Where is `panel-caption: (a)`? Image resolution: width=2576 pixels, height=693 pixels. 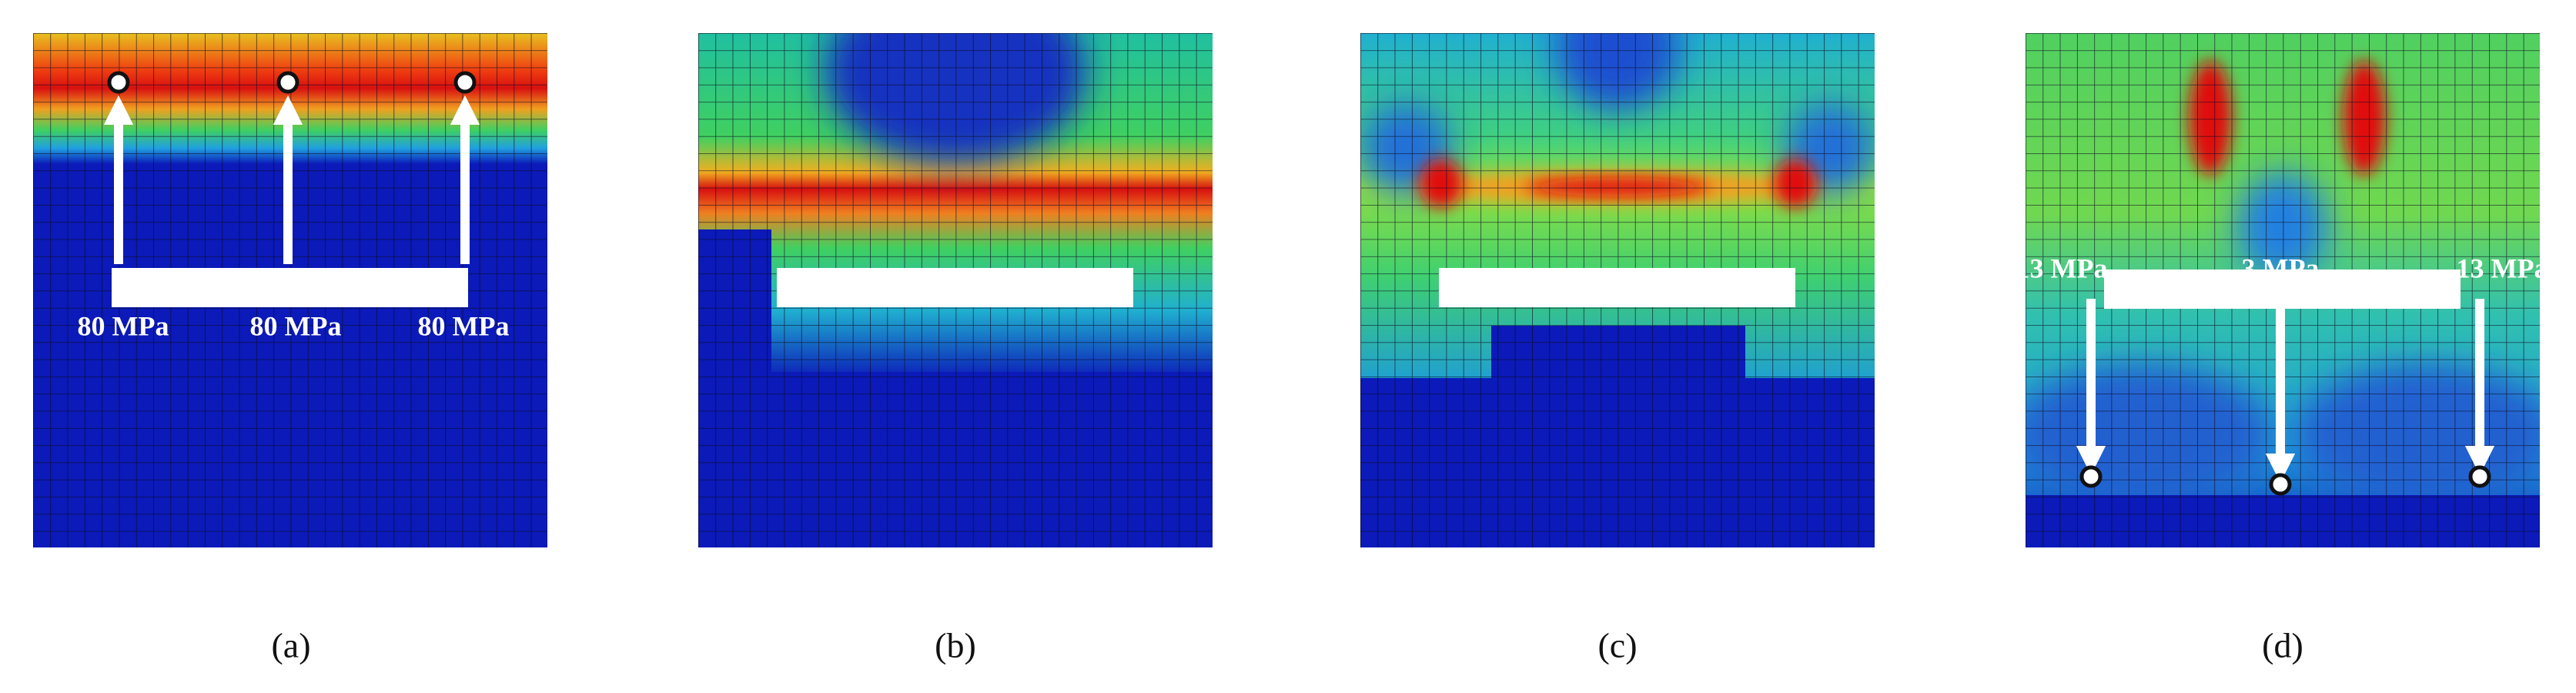 panel-caption: (a) is located at coordinates (290, 645).